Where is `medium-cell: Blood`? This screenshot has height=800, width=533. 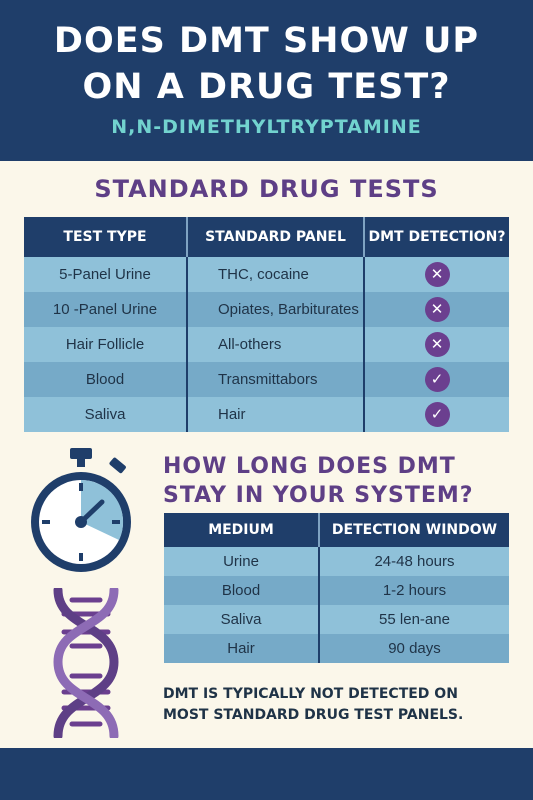 medium-cell: Blood is located at coordinates (242, 590).